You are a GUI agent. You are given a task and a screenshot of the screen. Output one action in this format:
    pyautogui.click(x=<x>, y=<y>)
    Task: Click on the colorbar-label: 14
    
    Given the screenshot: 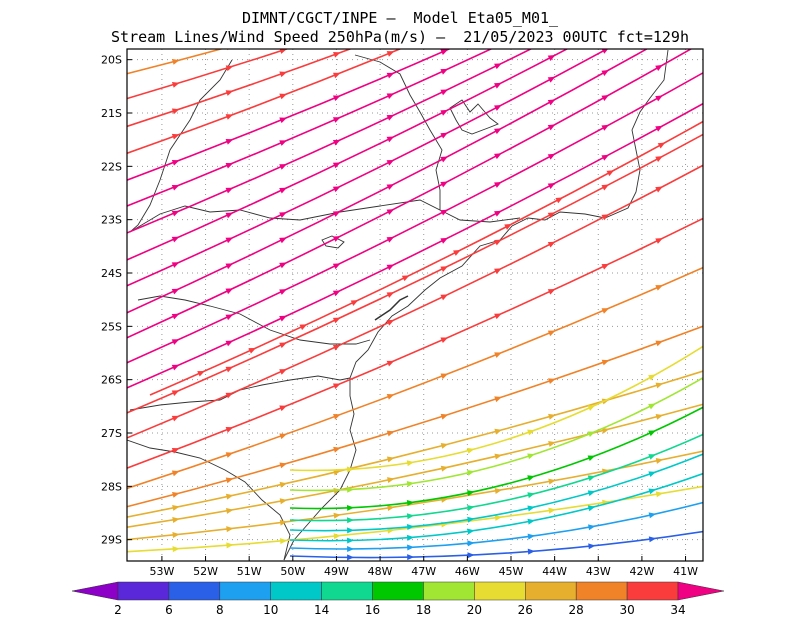 What is the action you would take?
    pyautogui.click(x=321, y=610)
    